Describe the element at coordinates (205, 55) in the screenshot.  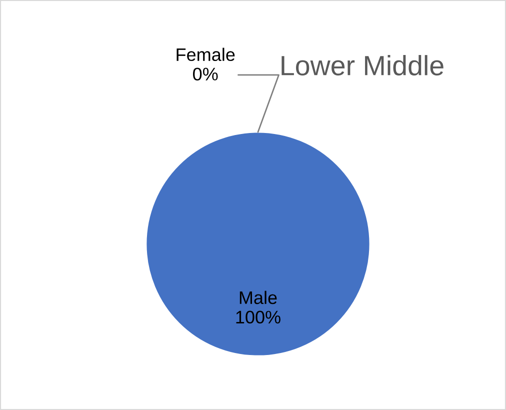
I see `category-label: Female` at that location.